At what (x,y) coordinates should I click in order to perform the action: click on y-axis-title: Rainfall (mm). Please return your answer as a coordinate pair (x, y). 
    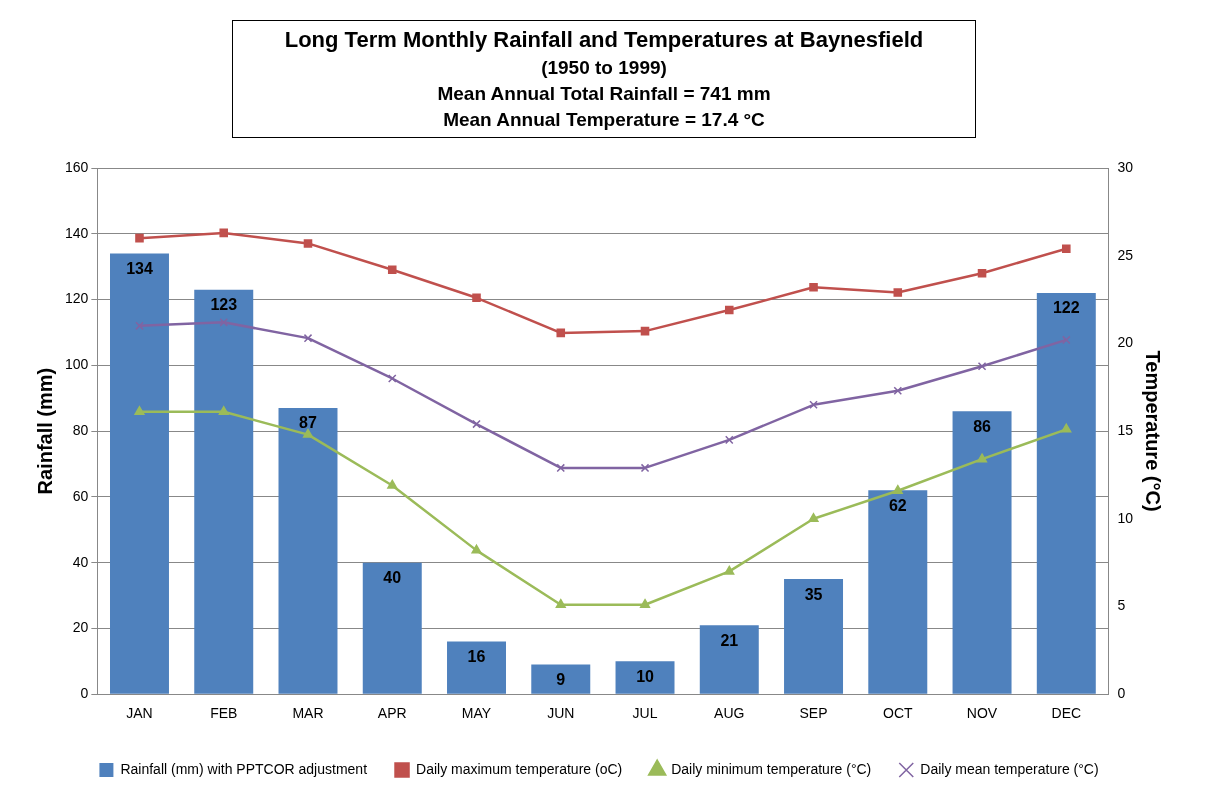
    Looking at the image, I should click on (44, 431).